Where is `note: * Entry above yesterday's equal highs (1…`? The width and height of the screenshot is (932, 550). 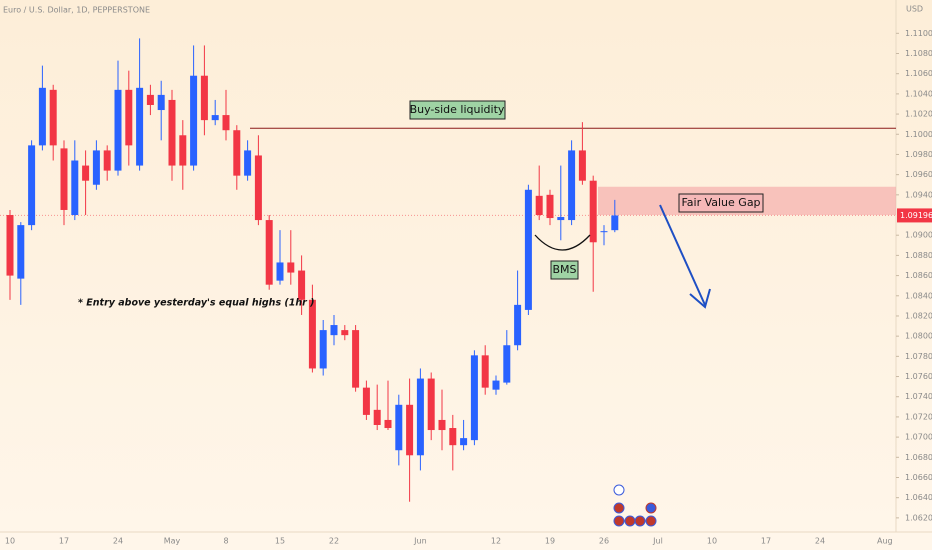
note: * Entry above yesterday's equal highs (1… is located at coordinates (196, 303).